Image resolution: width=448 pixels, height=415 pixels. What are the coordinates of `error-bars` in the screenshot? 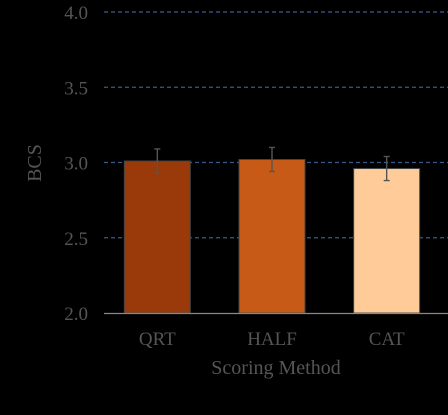 It's located at (272, 164).